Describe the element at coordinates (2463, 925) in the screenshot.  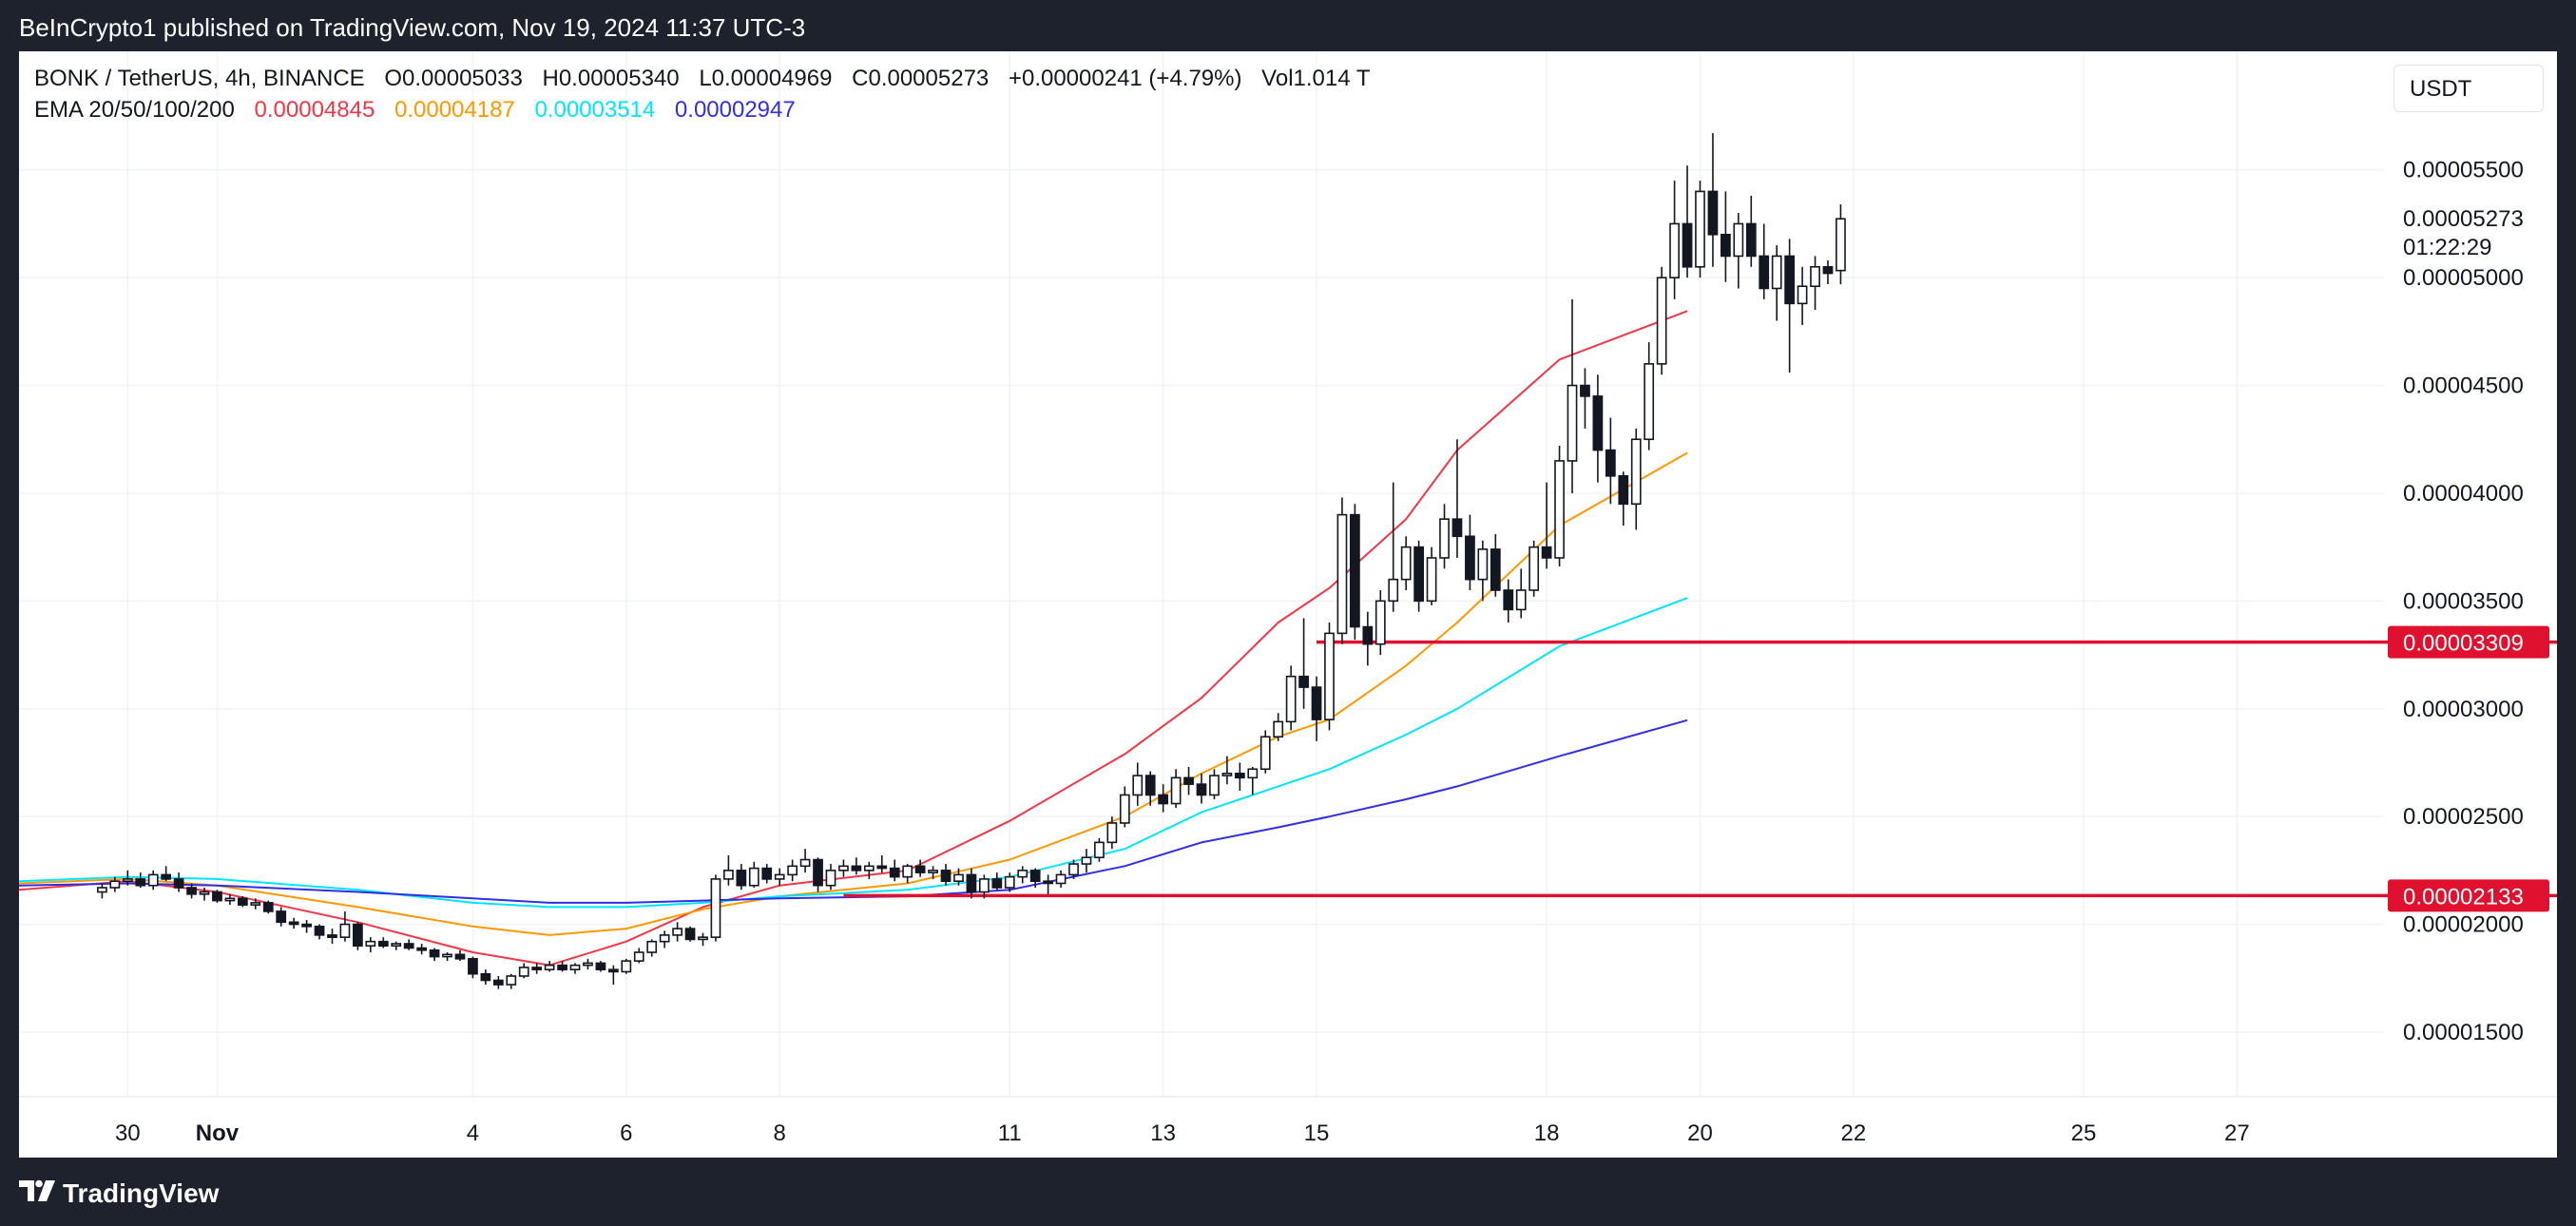
I see `price-tick-label: 0.00002000` at that location.